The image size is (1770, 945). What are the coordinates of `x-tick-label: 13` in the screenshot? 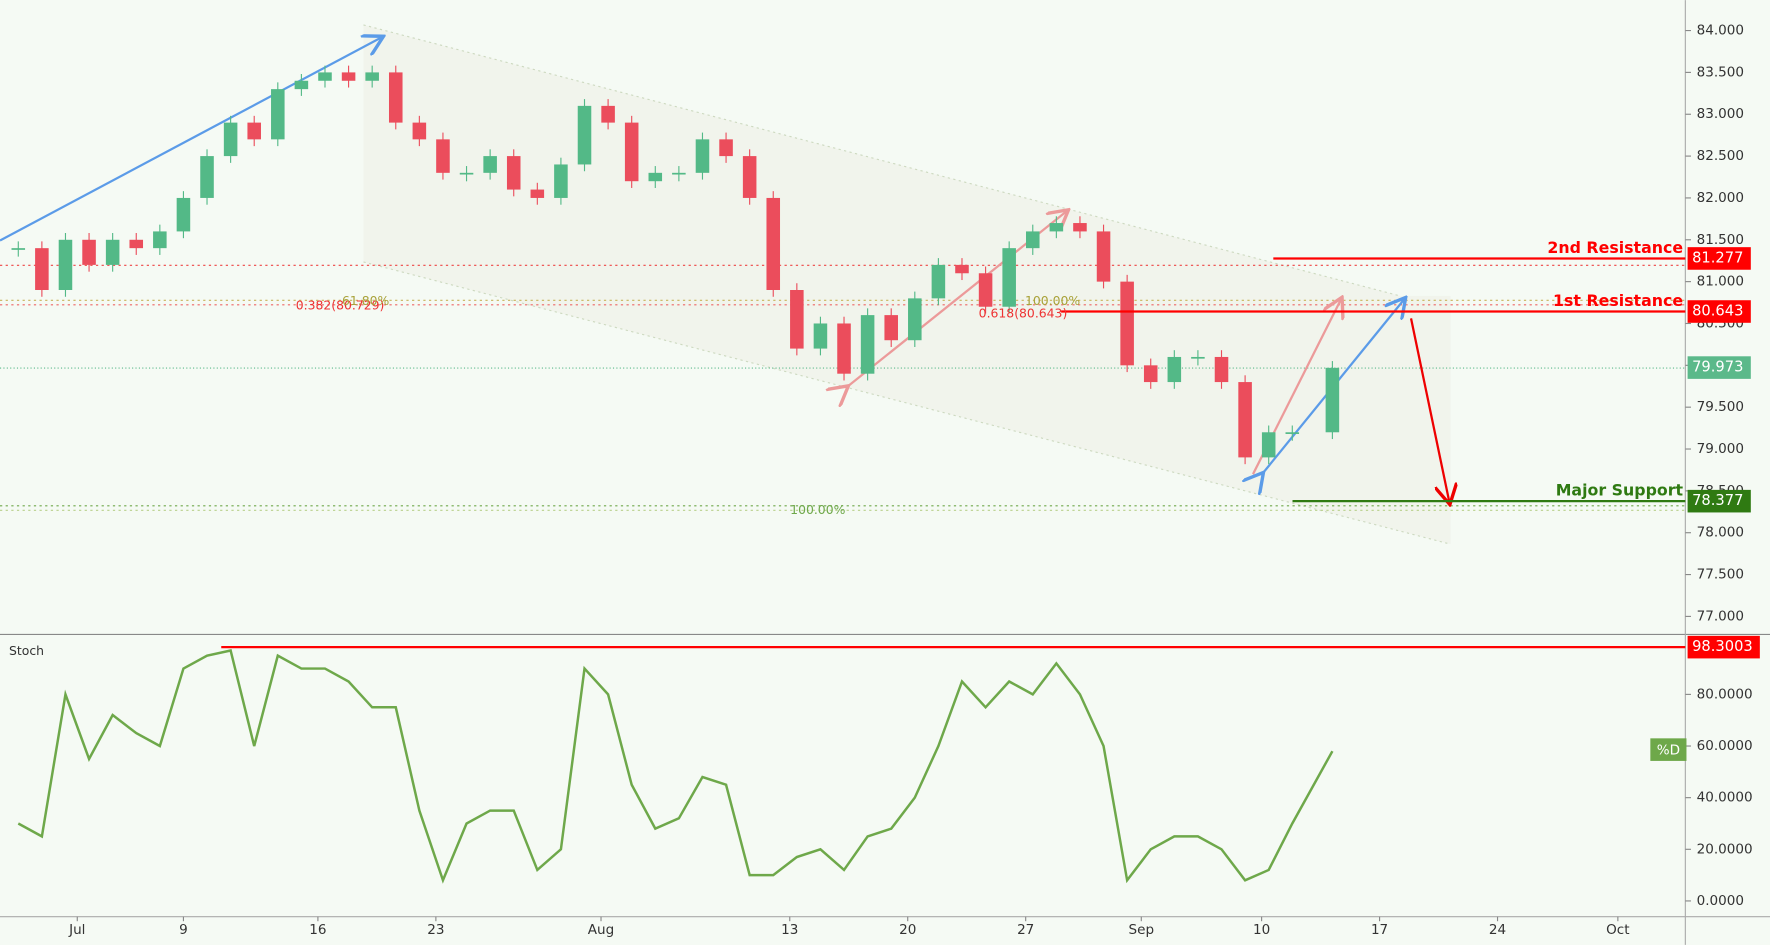 It's located at (789, 930).